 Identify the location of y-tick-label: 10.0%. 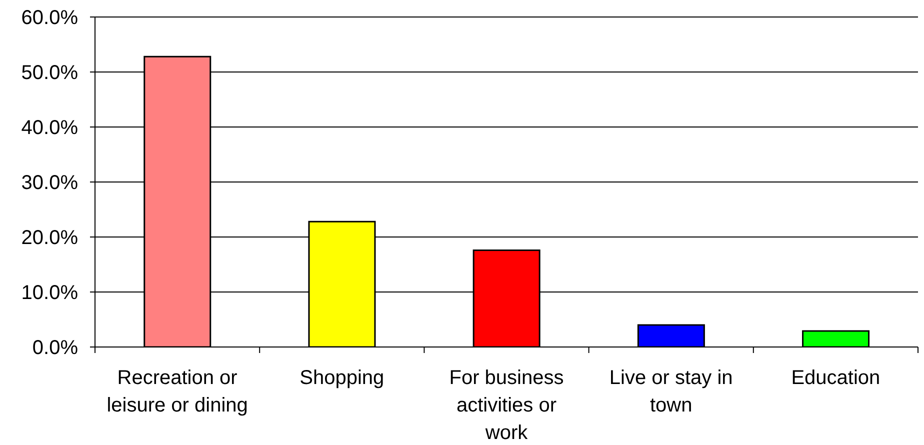
(49, 293).